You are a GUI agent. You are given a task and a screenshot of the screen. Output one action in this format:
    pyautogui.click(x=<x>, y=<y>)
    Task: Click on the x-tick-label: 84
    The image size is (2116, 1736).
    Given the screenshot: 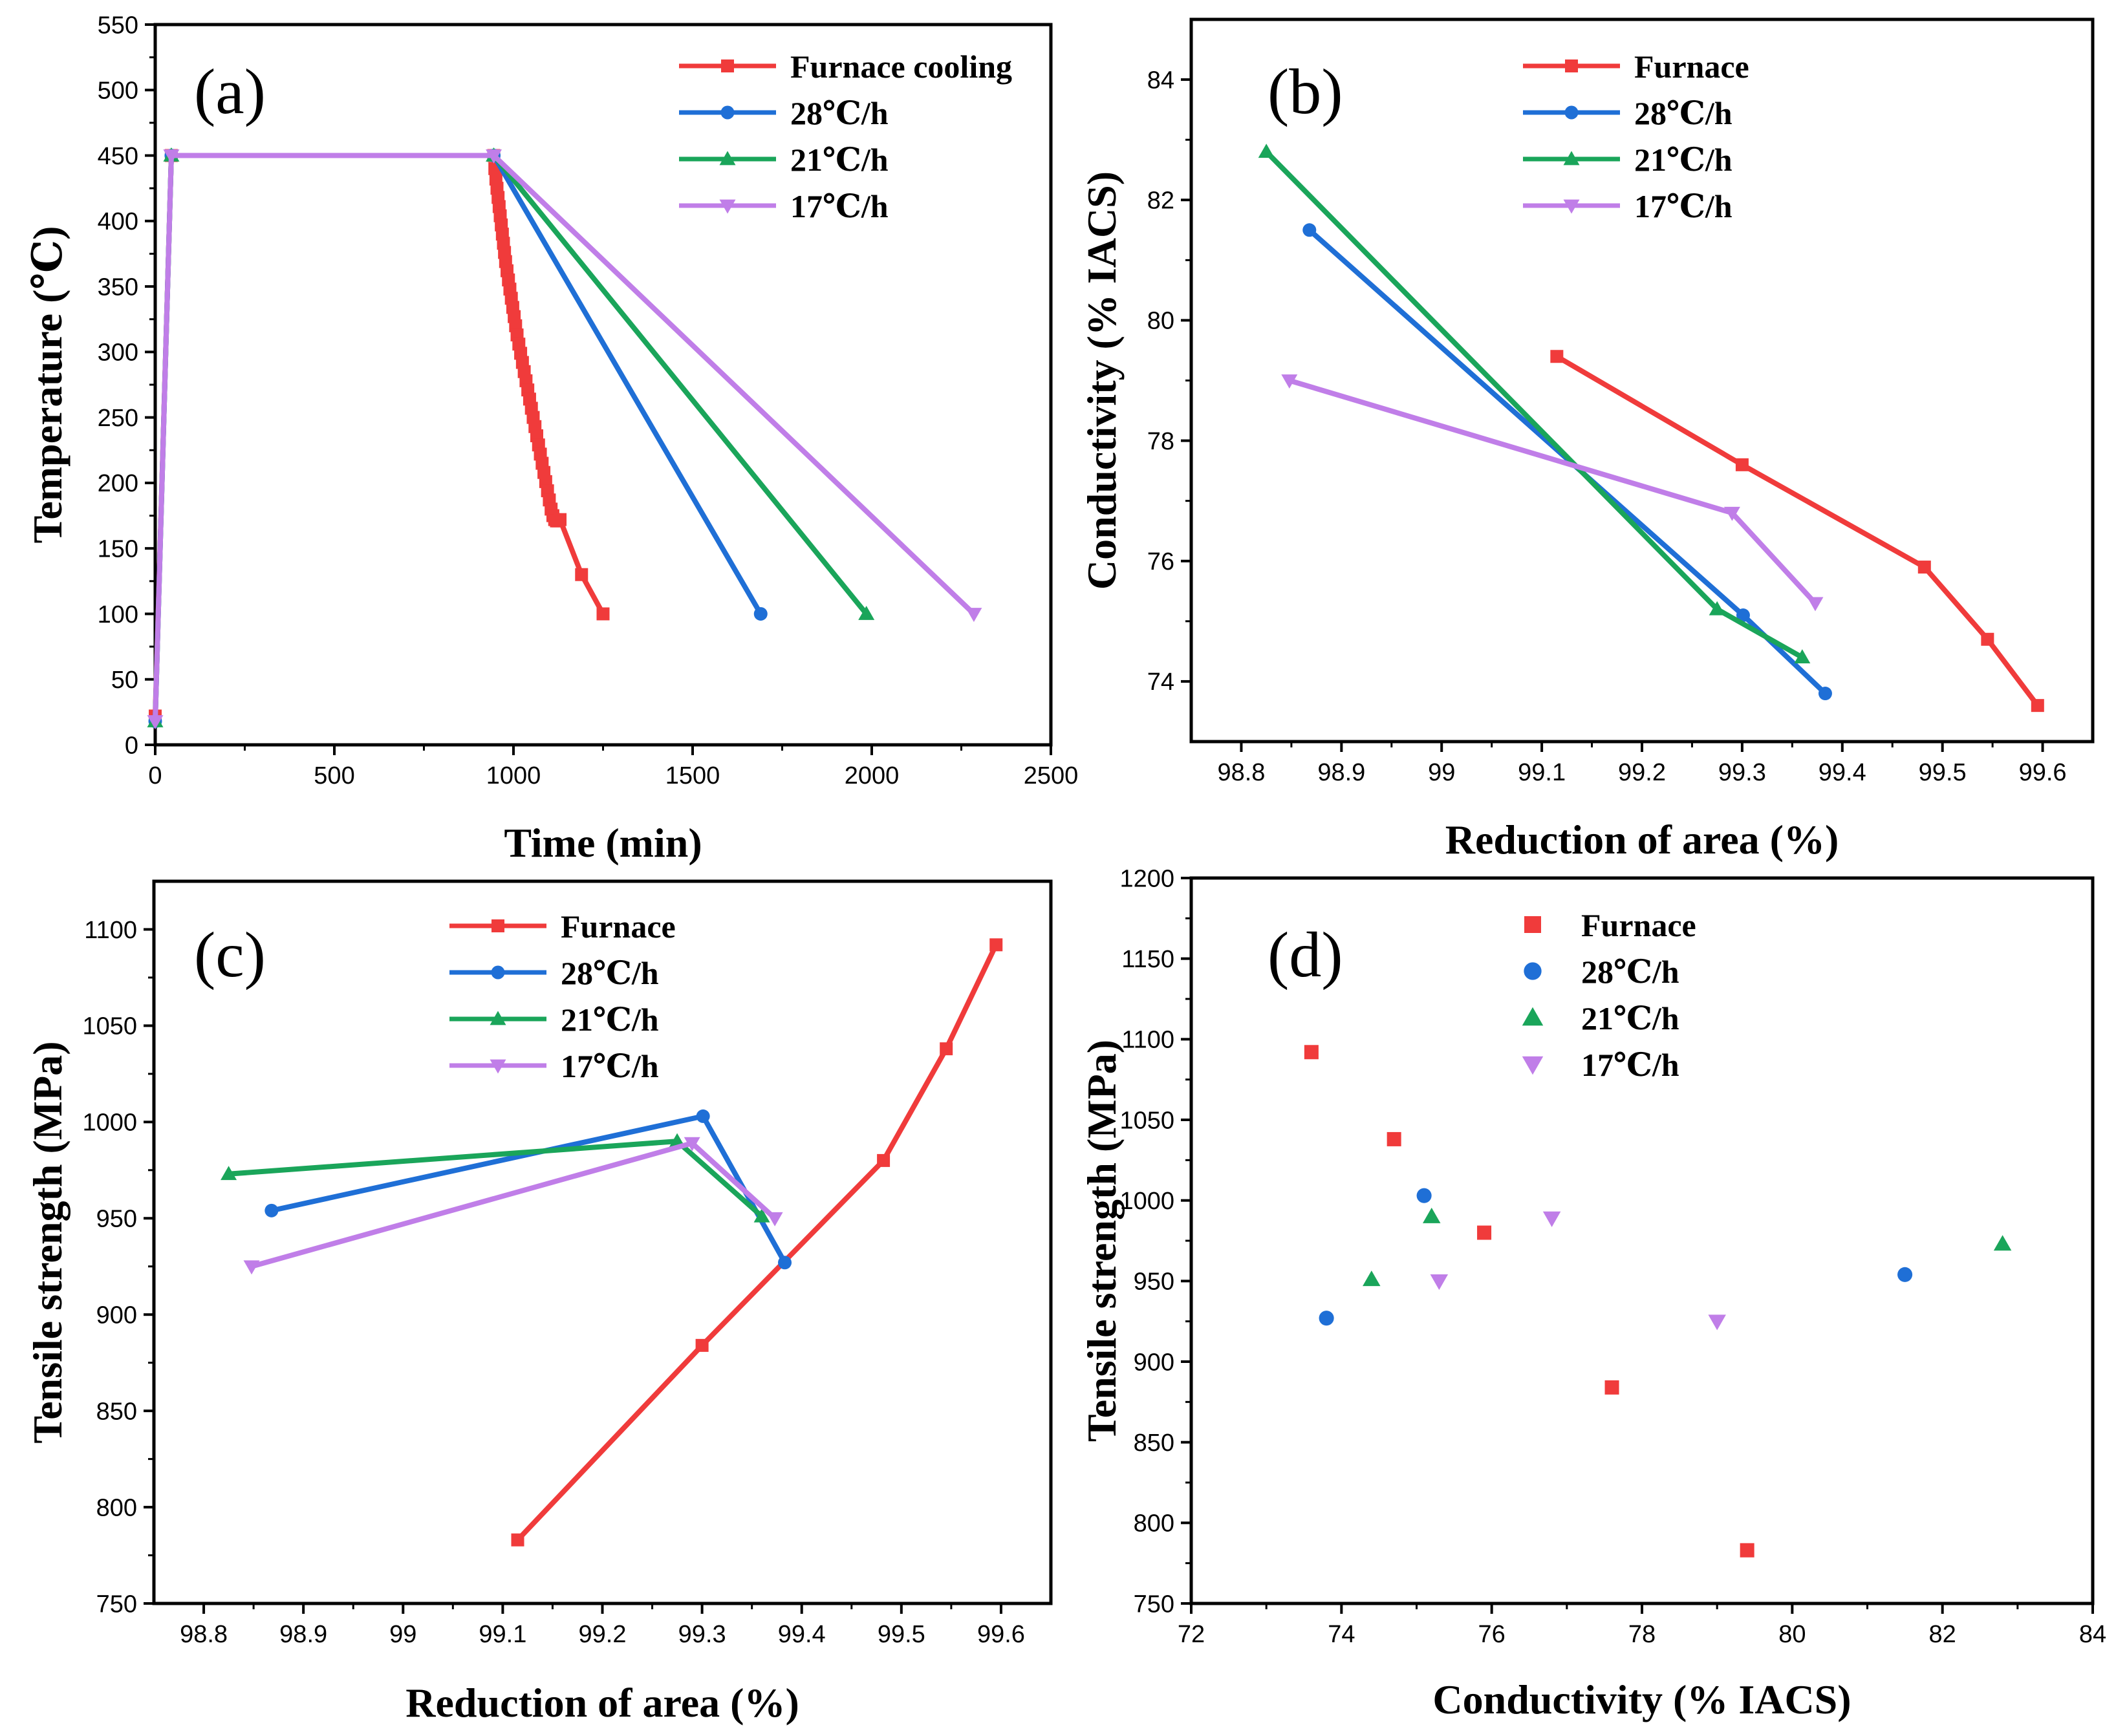 What is the action you would take?
    pyautogui.click(x=2092, y=1634)
    